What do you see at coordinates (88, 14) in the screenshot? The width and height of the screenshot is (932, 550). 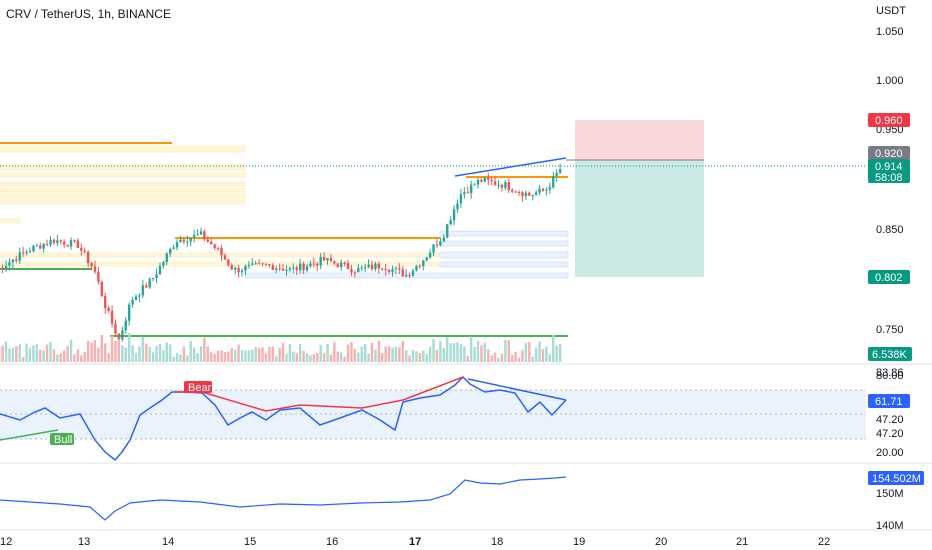 I see `chart-title: CRV / TetherUS, 1h, BINANCE` at bounding box center [88, 14].